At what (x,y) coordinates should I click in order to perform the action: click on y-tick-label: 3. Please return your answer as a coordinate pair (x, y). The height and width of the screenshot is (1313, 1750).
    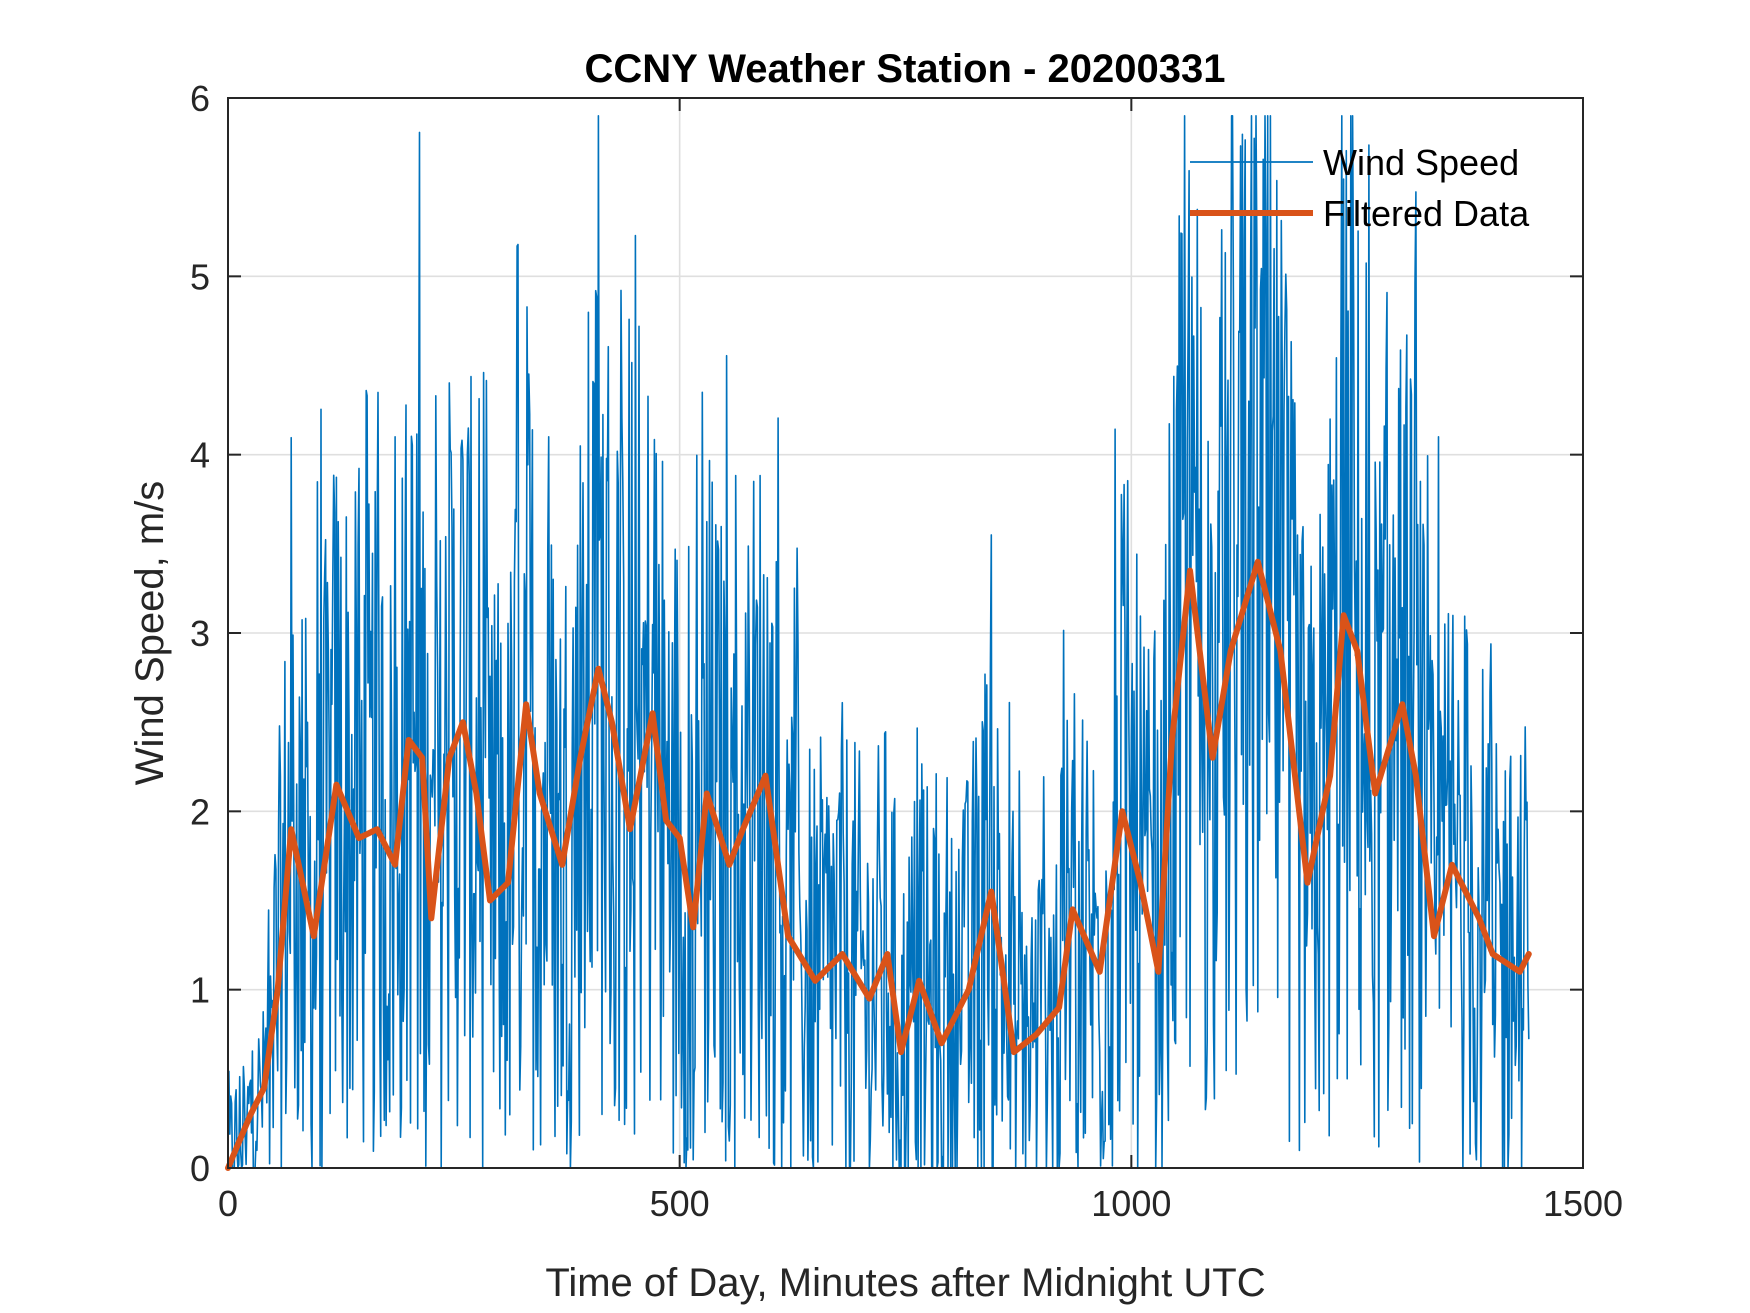
    Looking at the image, I should click on (200, 633).